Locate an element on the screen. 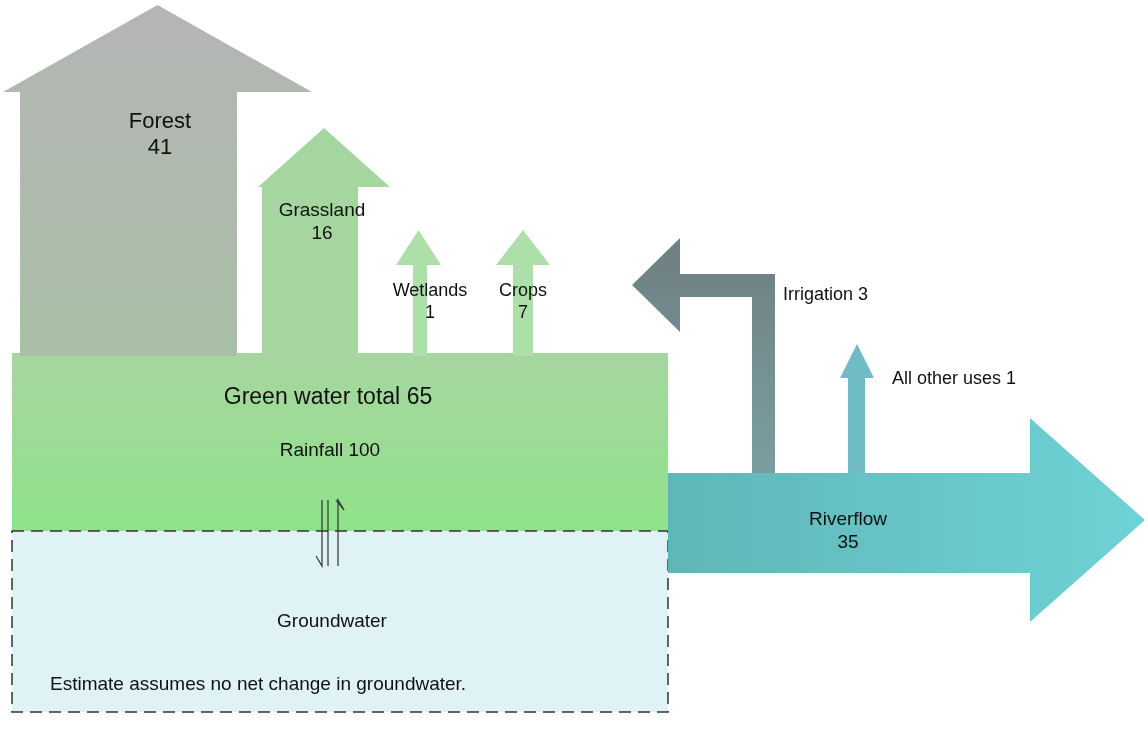  category-label: Riverflow is located at coordinates (848, 518).